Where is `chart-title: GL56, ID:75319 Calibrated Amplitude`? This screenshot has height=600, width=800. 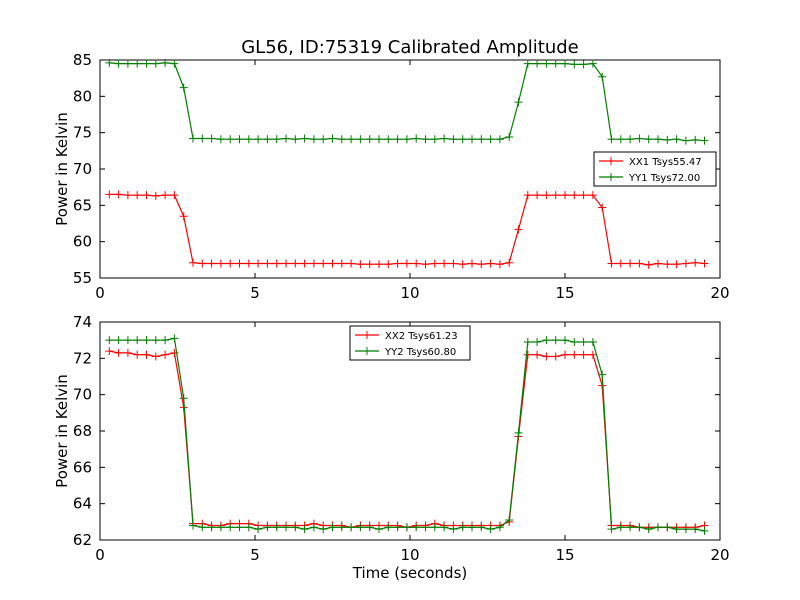
chart-title: GL56, ID:75319 Calibrated Amplitude is located at coordinates (410, 47).